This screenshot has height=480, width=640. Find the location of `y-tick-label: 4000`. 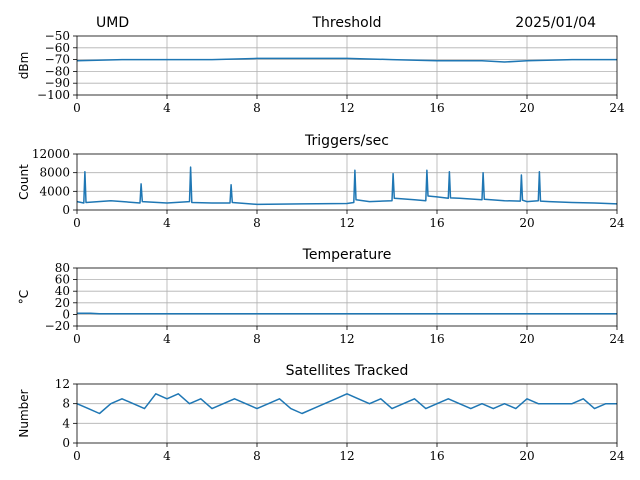

y-tick-label: 4000 is located at coordinates (54, 191).